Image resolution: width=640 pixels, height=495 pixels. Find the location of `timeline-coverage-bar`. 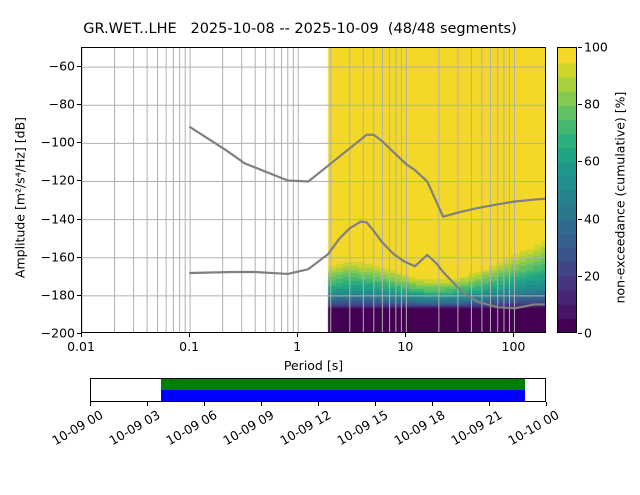

timeline-coverage-bar is located at coordinates (343, 390).